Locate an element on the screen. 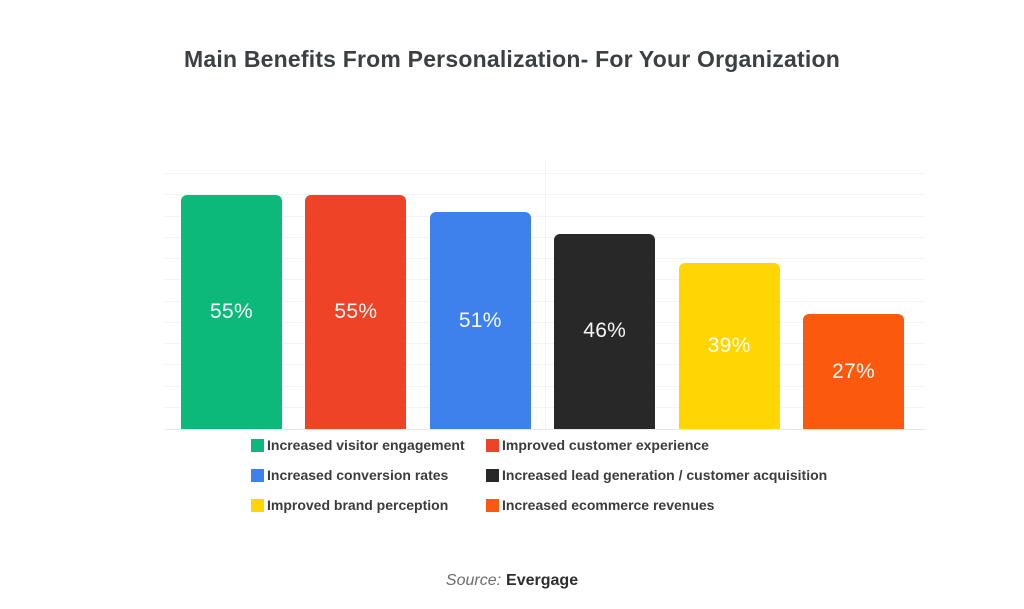  bar-1: 55% is located at coordinates (231, 312).